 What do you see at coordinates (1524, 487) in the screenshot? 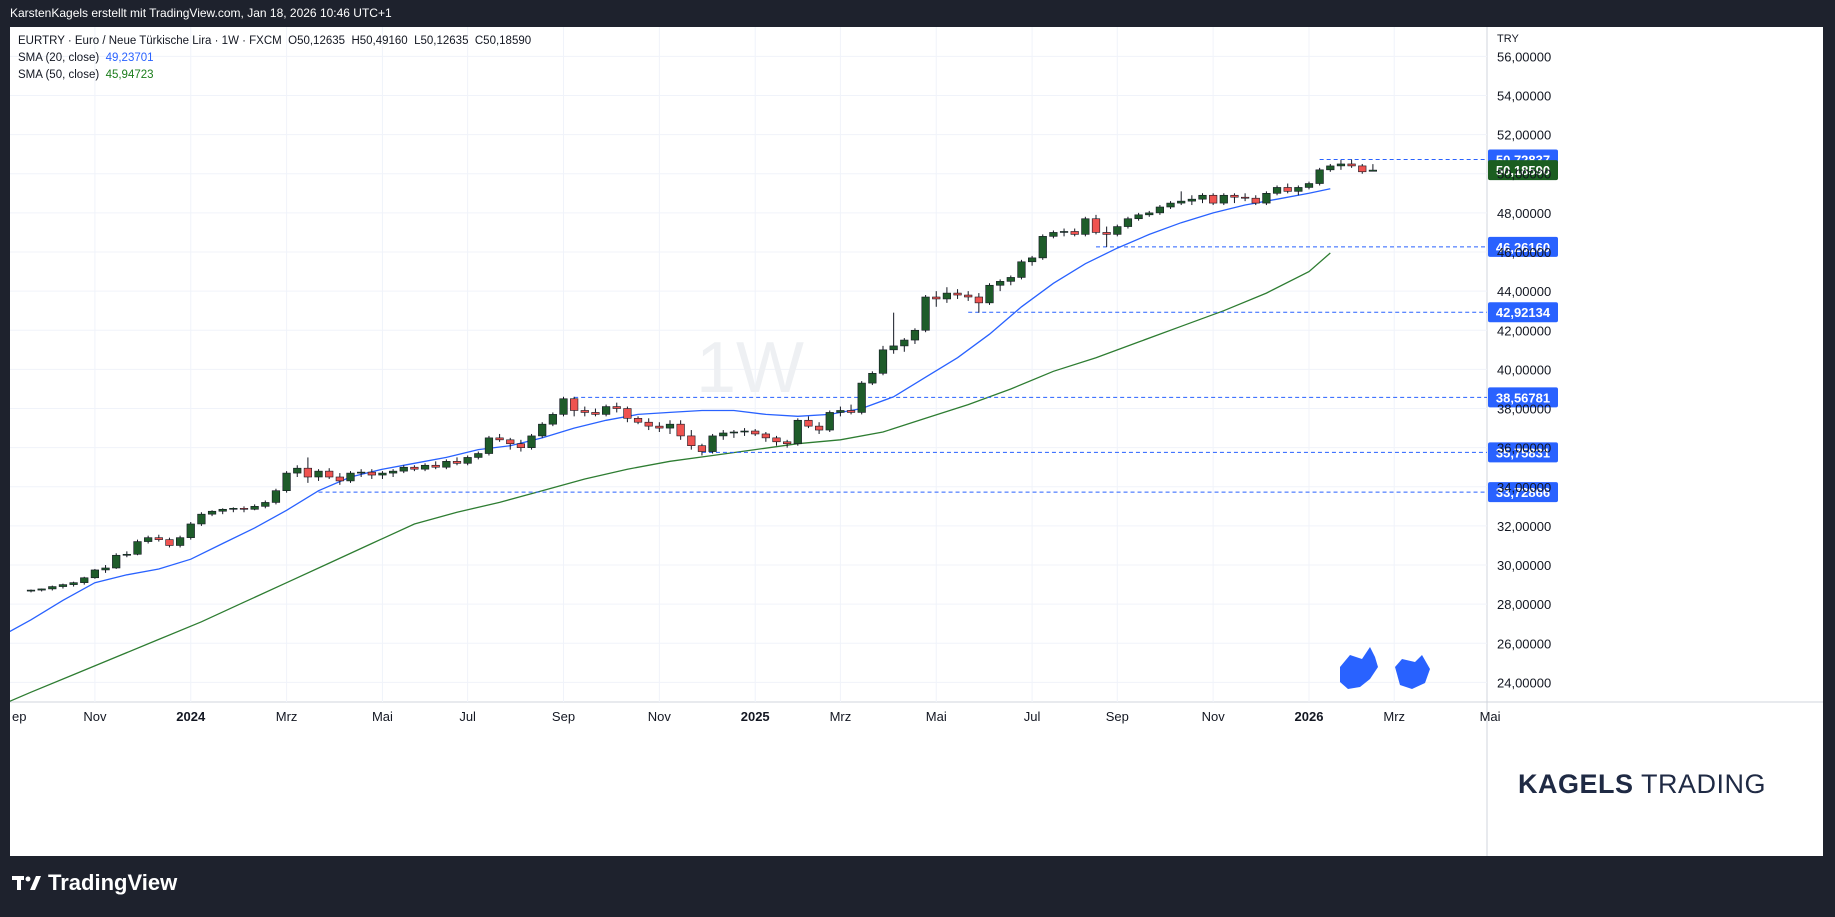
I see `y-tick-label: 34,00000` at bounding box center [1524, 487].